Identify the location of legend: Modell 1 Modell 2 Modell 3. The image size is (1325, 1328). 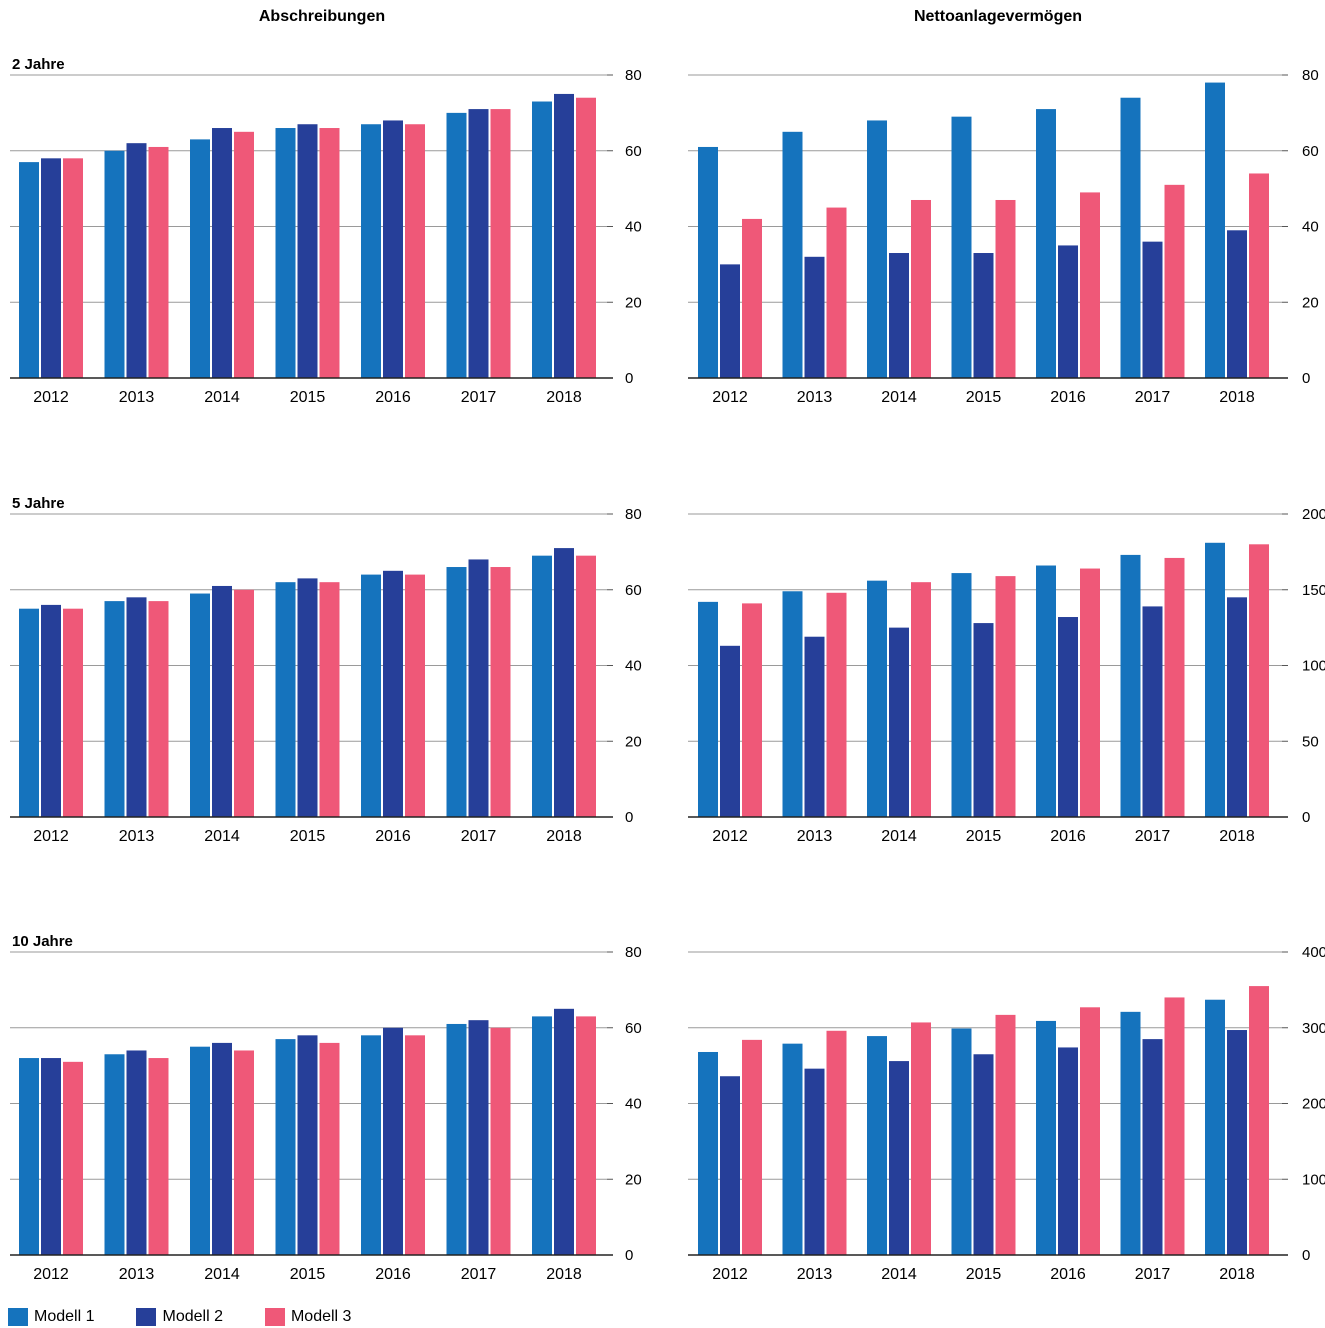
(200, 1317).